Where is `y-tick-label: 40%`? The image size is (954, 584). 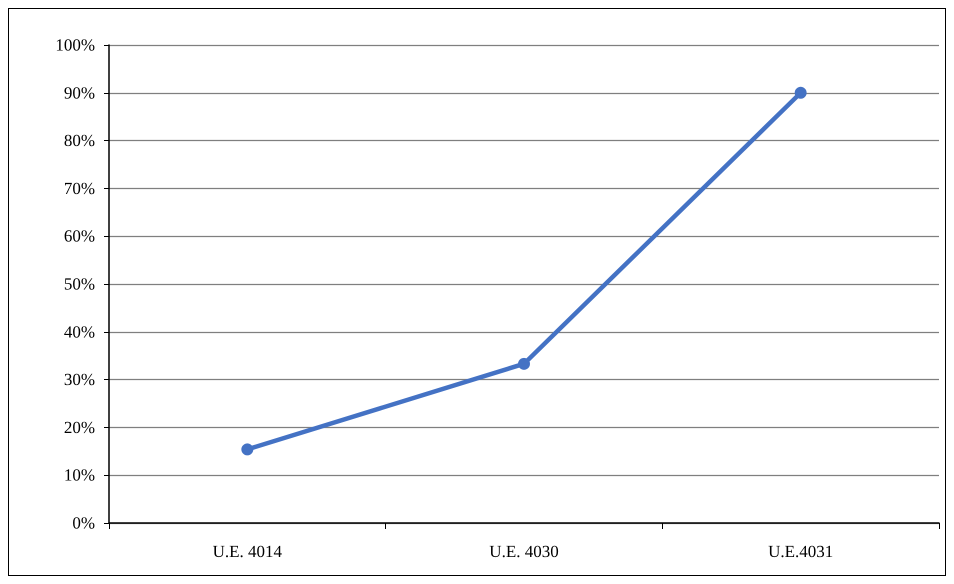
y-tick-label: 40% is located at coordinates (79, 332).